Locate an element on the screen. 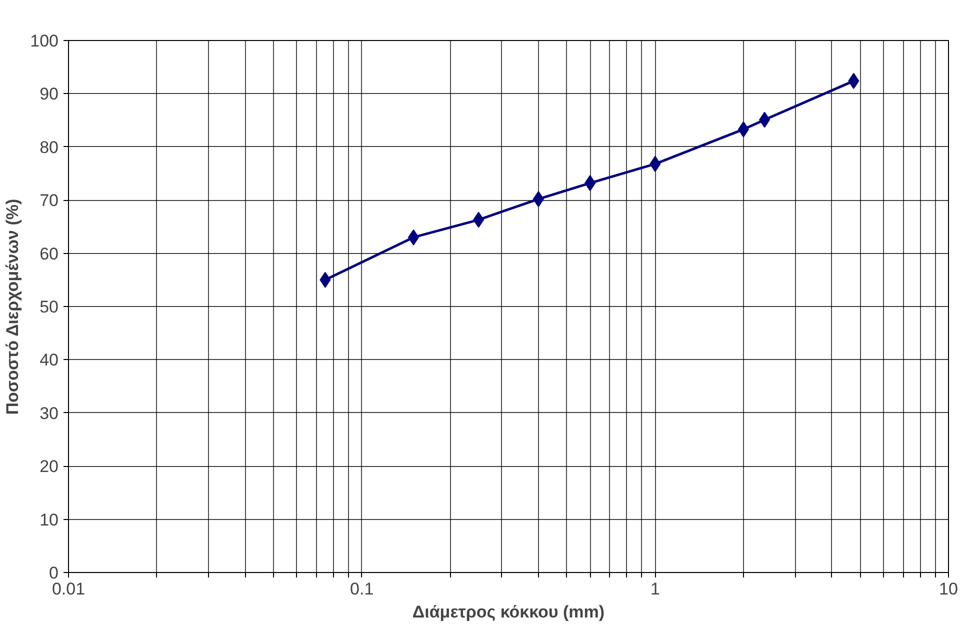 This screenshot has height=624, width=973. x-tick-label: 0.1 is located at coordinates (362, 589).